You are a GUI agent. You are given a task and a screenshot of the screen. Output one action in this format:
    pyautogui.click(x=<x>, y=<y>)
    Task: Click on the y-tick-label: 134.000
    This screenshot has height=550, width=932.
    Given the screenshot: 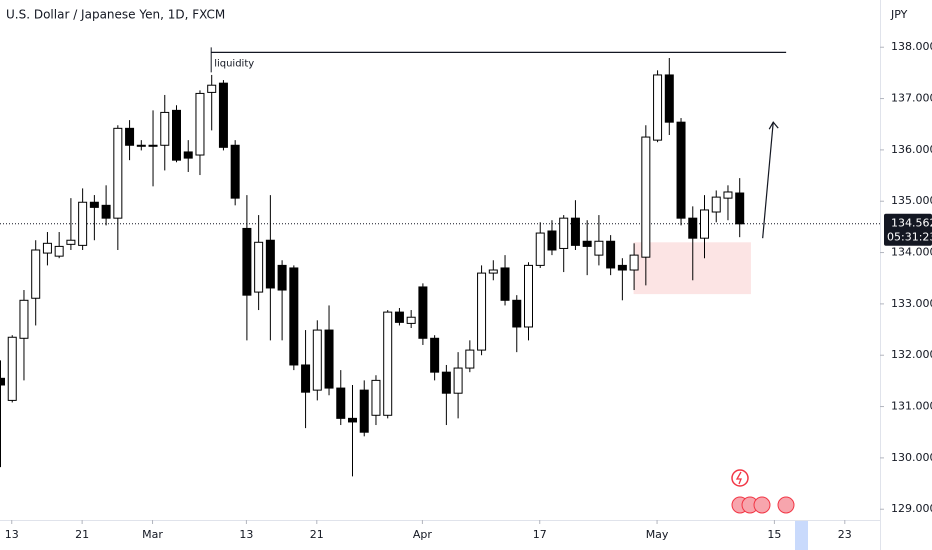 What is the action you would take?
    pyautogui.click(x=911, y=252)
    